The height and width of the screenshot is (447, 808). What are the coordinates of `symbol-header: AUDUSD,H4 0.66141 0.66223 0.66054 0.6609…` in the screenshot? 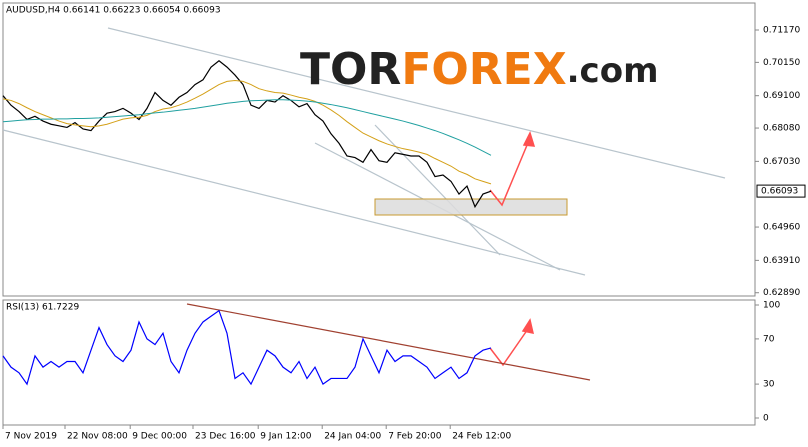 It's located at (113, 11).